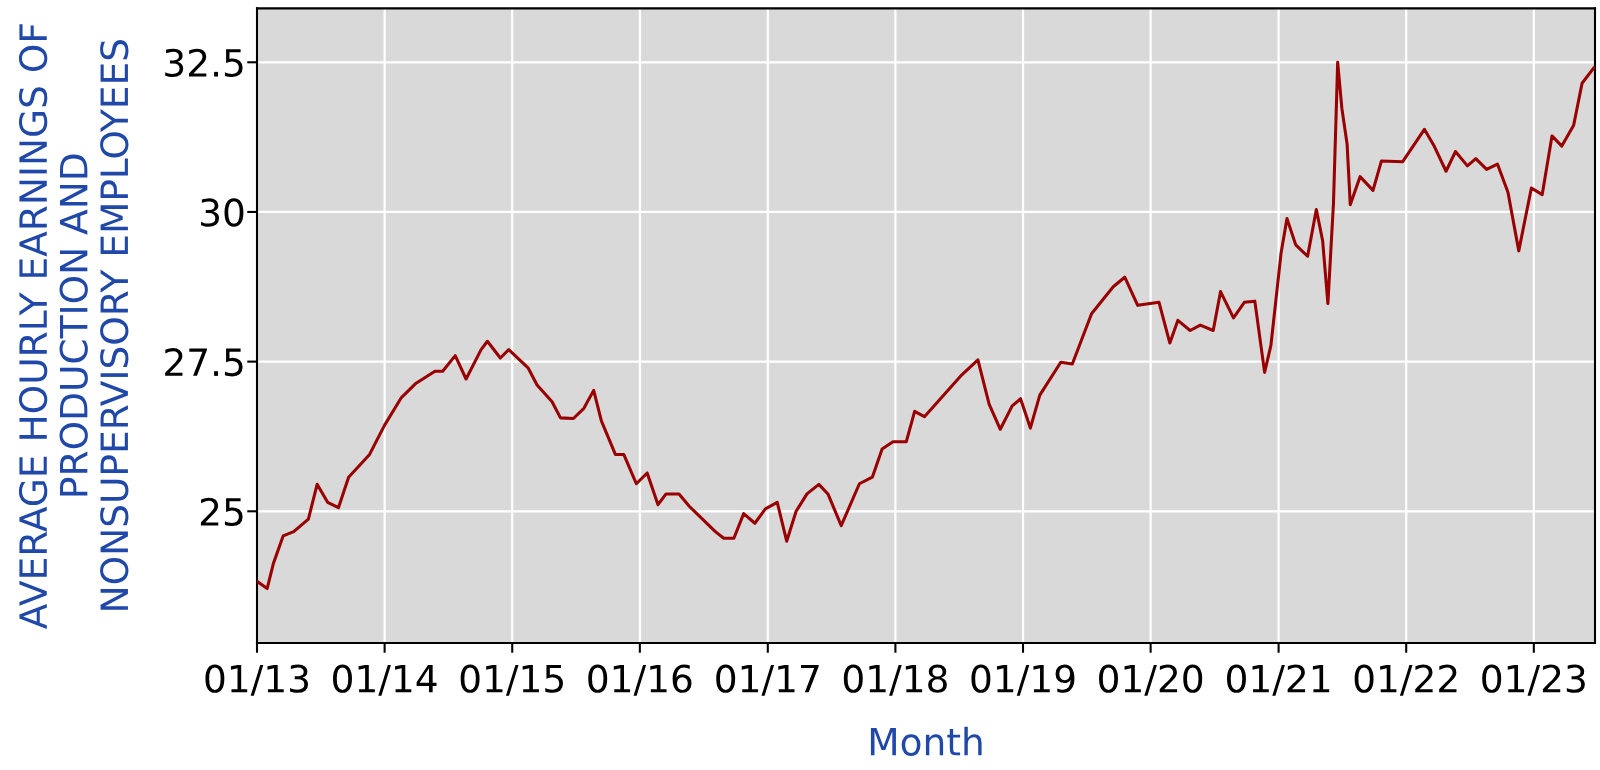  Describe the element at coordinates (1278, 680) in the screenshot. I see `x-tick-label: 01/21` at that location.